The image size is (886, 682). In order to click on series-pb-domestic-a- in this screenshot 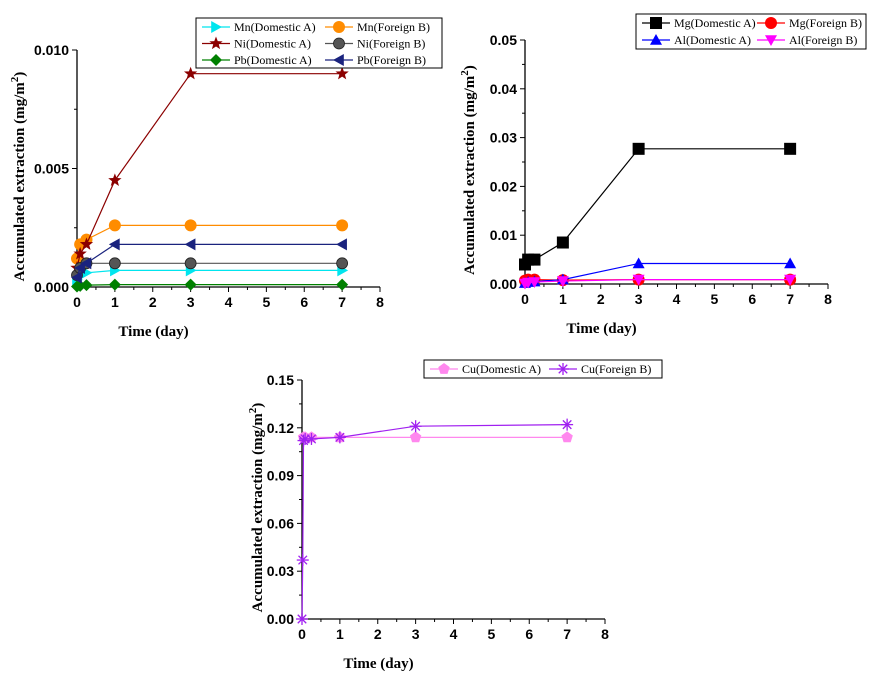, I will do `click(210, 285)`.